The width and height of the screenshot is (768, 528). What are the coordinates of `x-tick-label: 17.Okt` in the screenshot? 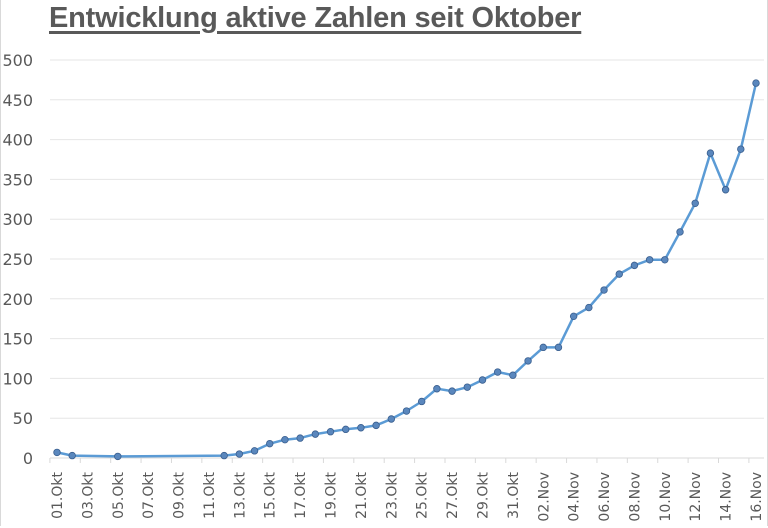 It's located at (301, 494).